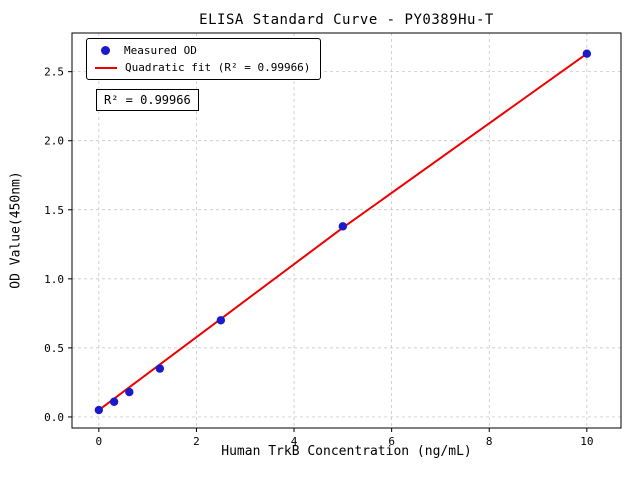  What do you see at coordinates (346, 451) in the screenshot?
I see `x-axis-label: Human TrkB Concentration (ng/mL)` at bounding box center [346, 451].